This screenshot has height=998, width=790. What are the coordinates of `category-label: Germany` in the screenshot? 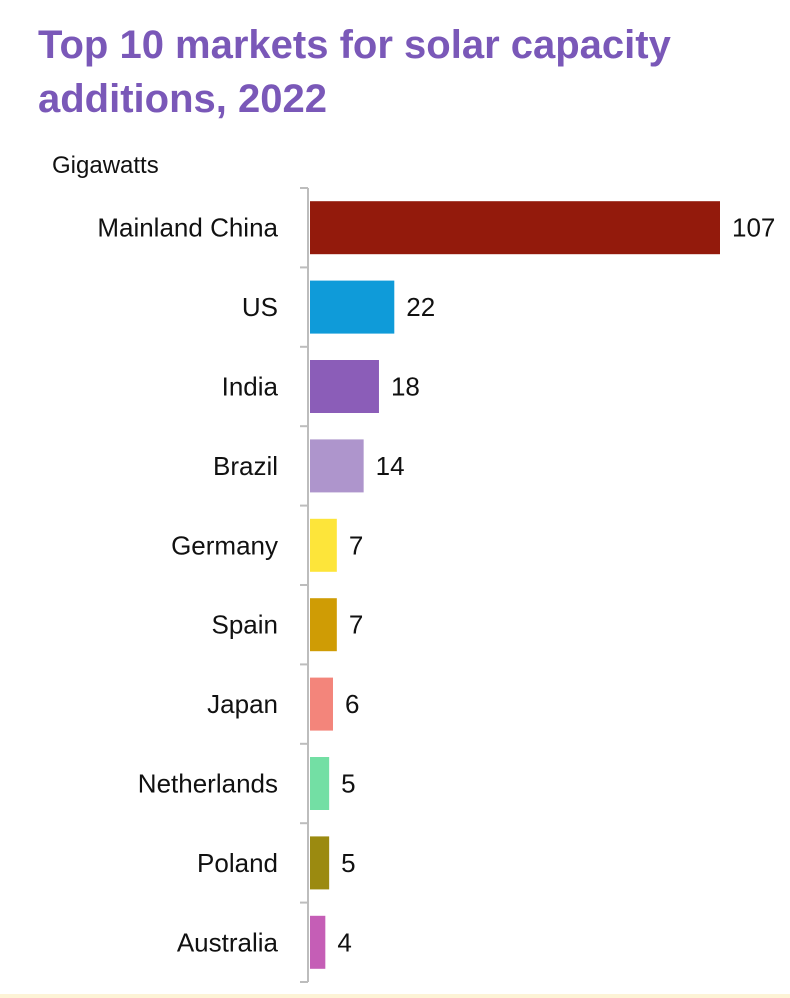 It's located at (224, 545).